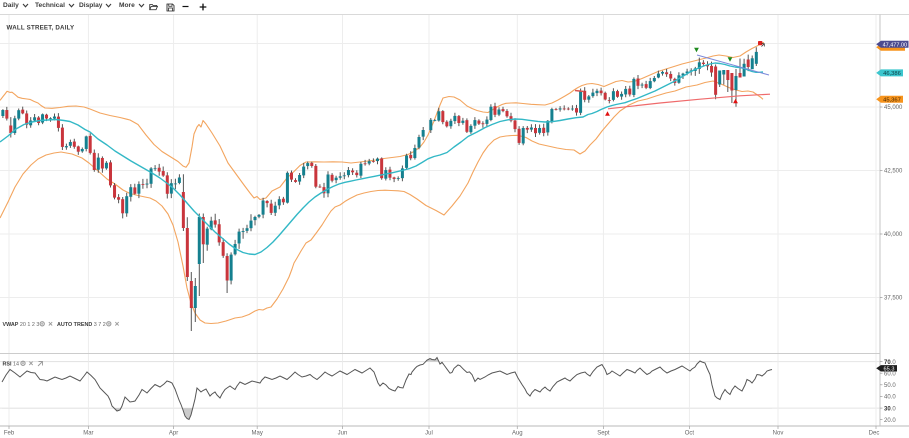 This screenshot has height=438, width=909. Describe the element at coordinates (11, 365) in the screenshot. I see `svg-text: RSI 14` at that location.